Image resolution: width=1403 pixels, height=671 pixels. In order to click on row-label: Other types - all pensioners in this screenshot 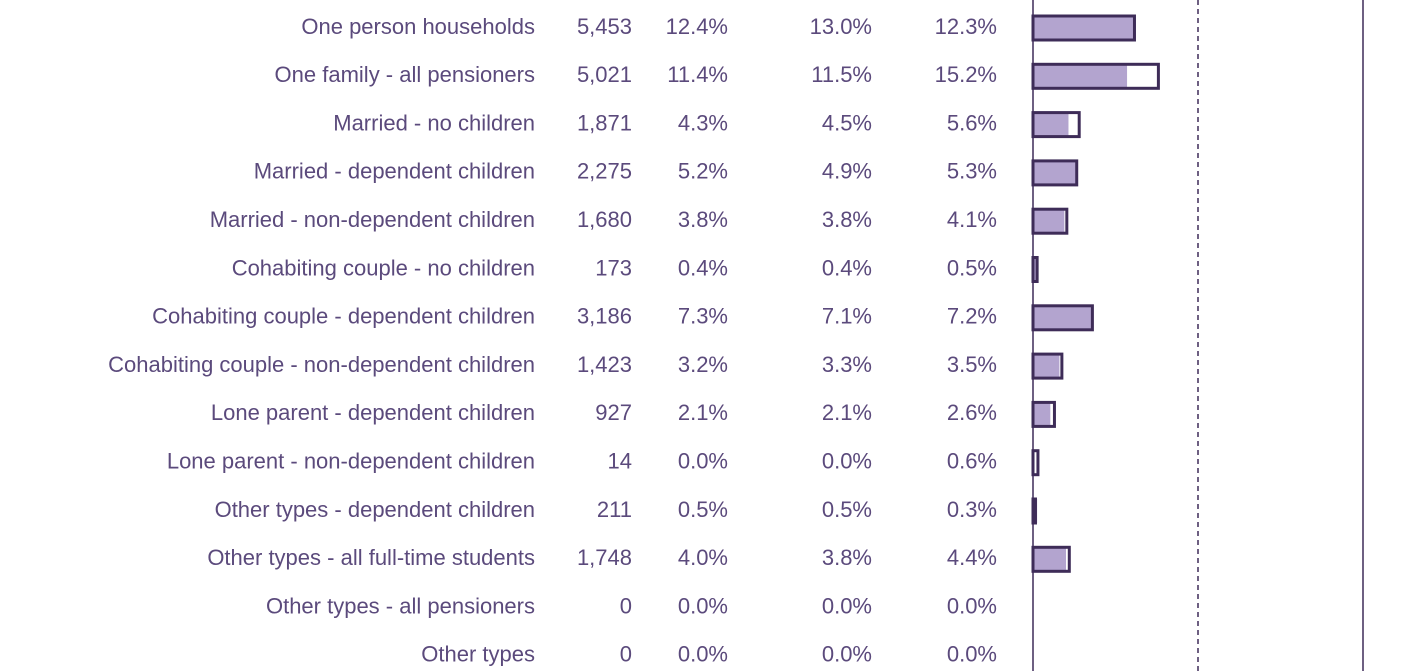, I will do `click(400, 605)`.